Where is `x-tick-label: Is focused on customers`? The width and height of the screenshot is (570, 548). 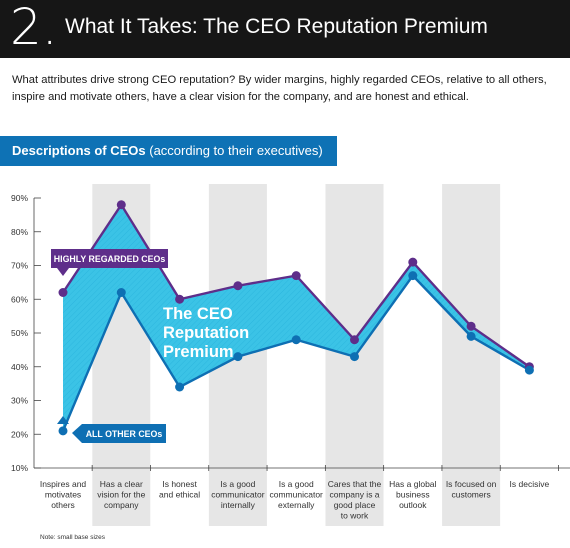
x-tick-label: Is focused on customers is located at coordinates (471, 489).